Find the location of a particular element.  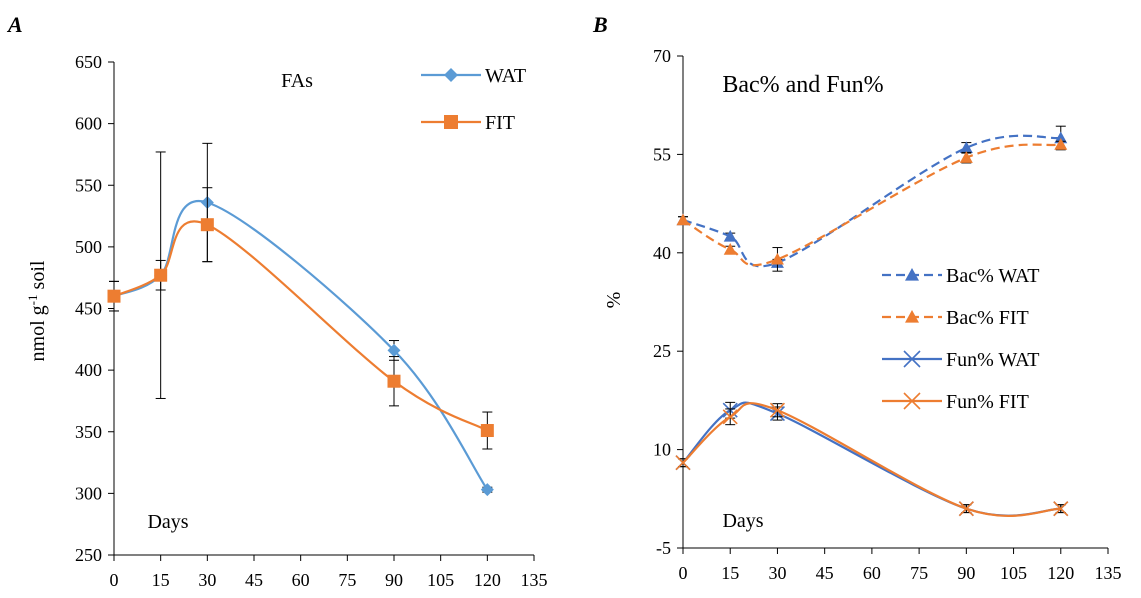

chart-a-y-tick-label: 450 is located at coordinates (88, 309).